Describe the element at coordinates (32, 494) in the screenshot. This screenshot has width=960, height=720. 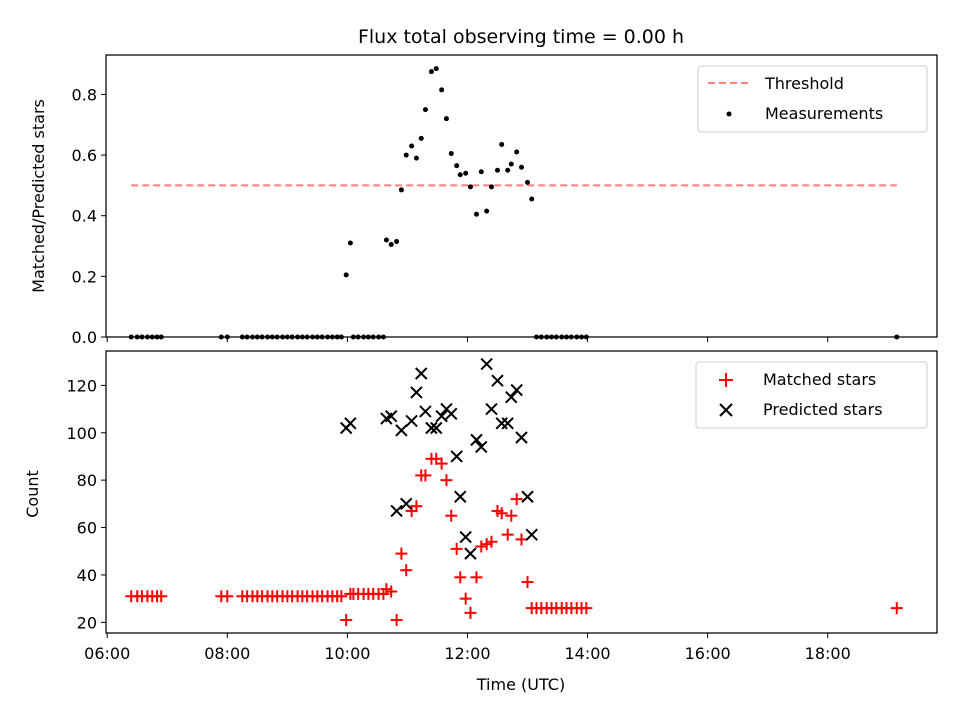
I see `count-y-axis-label: Count` at that location.